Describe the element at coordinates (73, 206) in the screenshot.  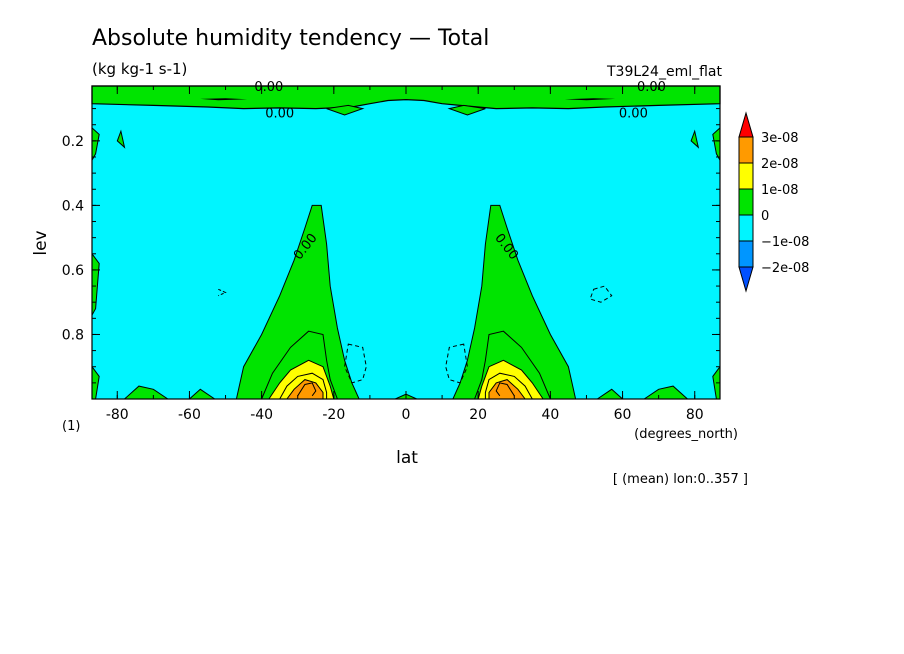
I see `y-tick-label: 0.4` at that location.